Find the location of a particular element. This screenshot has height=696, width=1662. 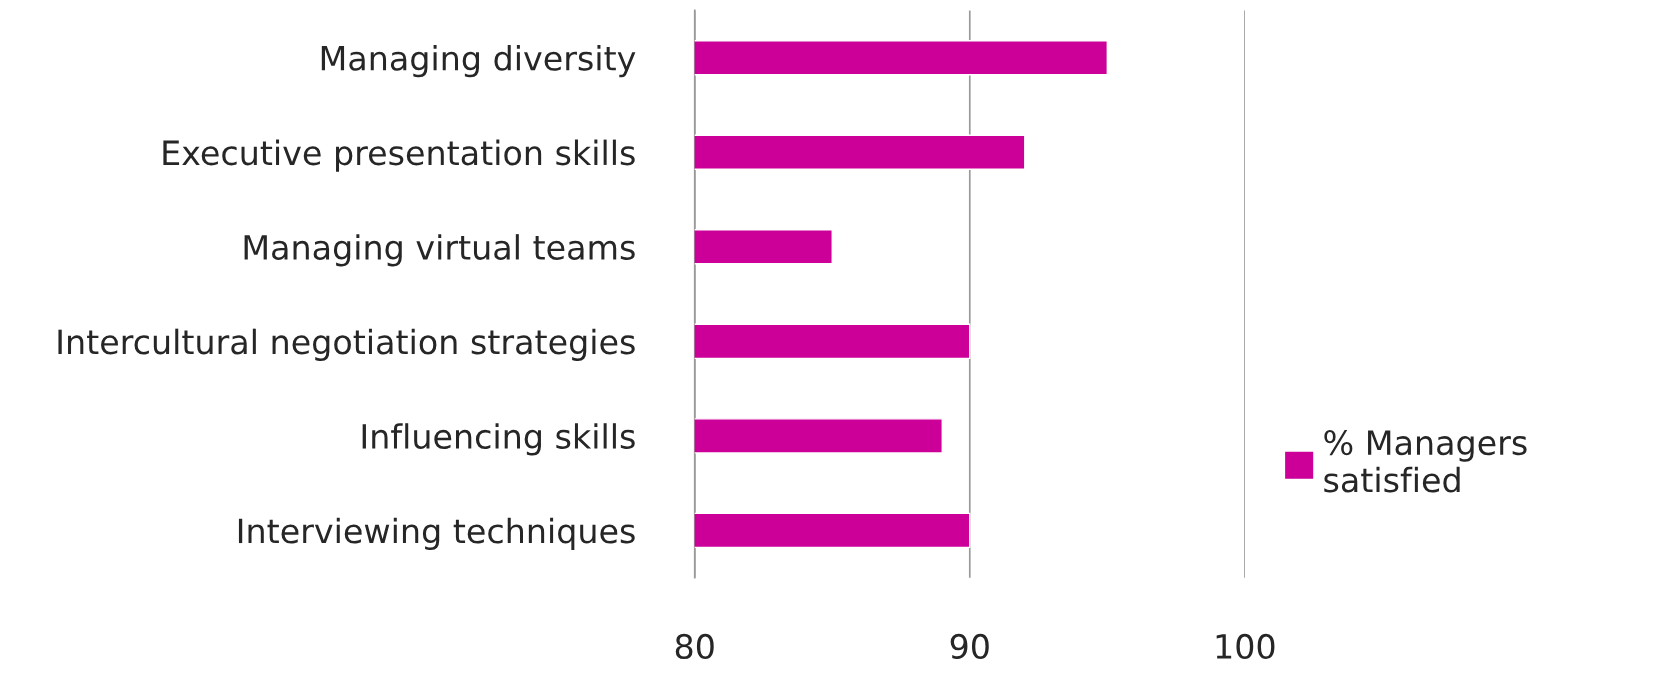

y-tick-label: Influencing skills is located at coordinates (498, 439).